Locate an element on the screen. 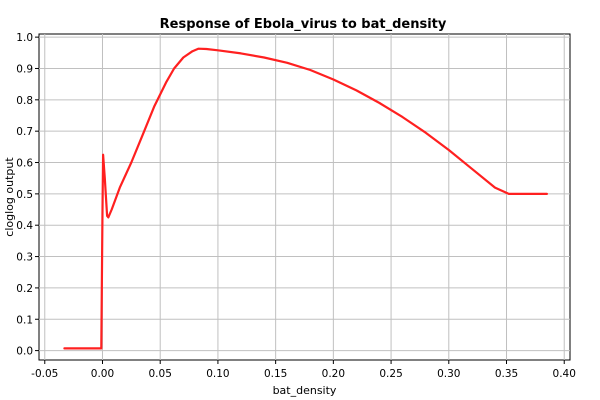 The width and height of the screenshot is (600, 400). x-tick-label: -0.05 is located at coordinates (44, 374).